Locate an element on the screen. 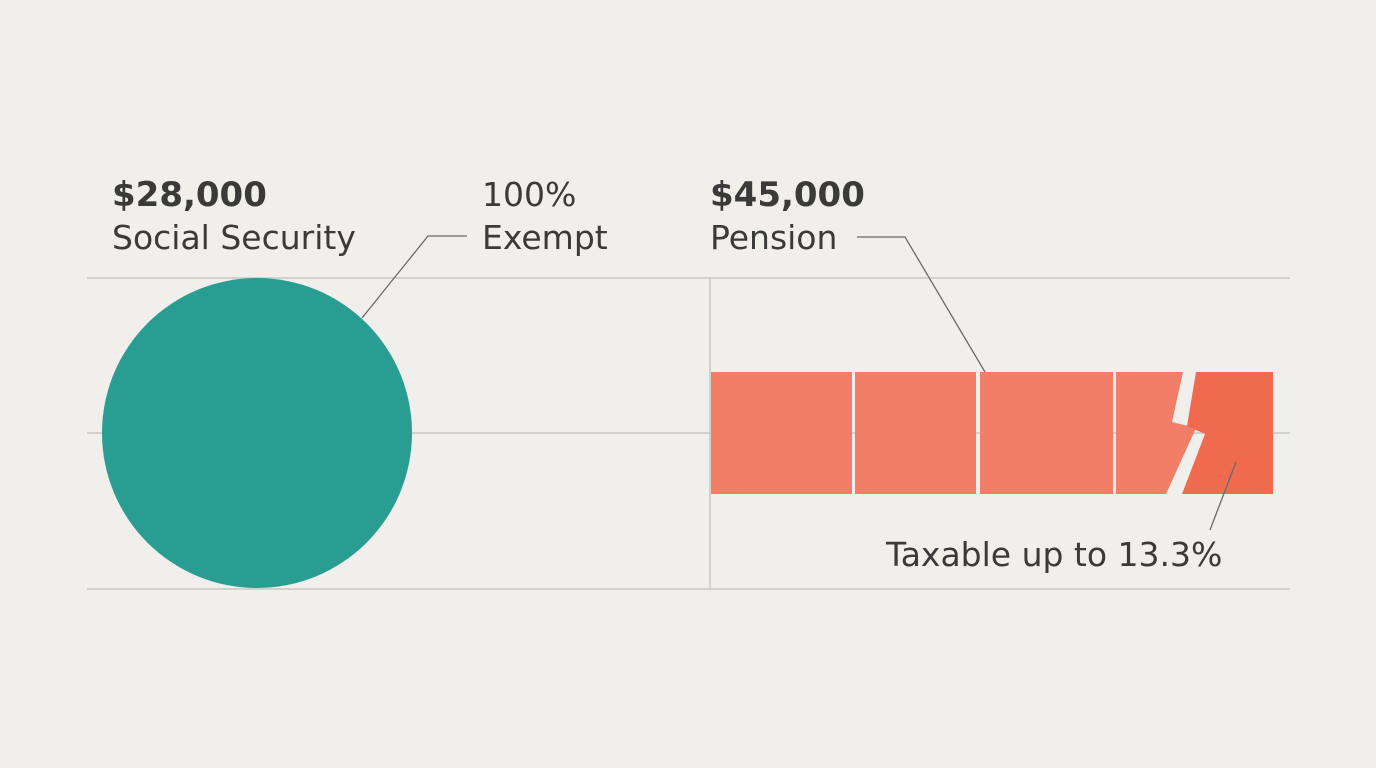 This screenshot has height=768, width=1376. social-security-circle is located at coordinates (257, 433).